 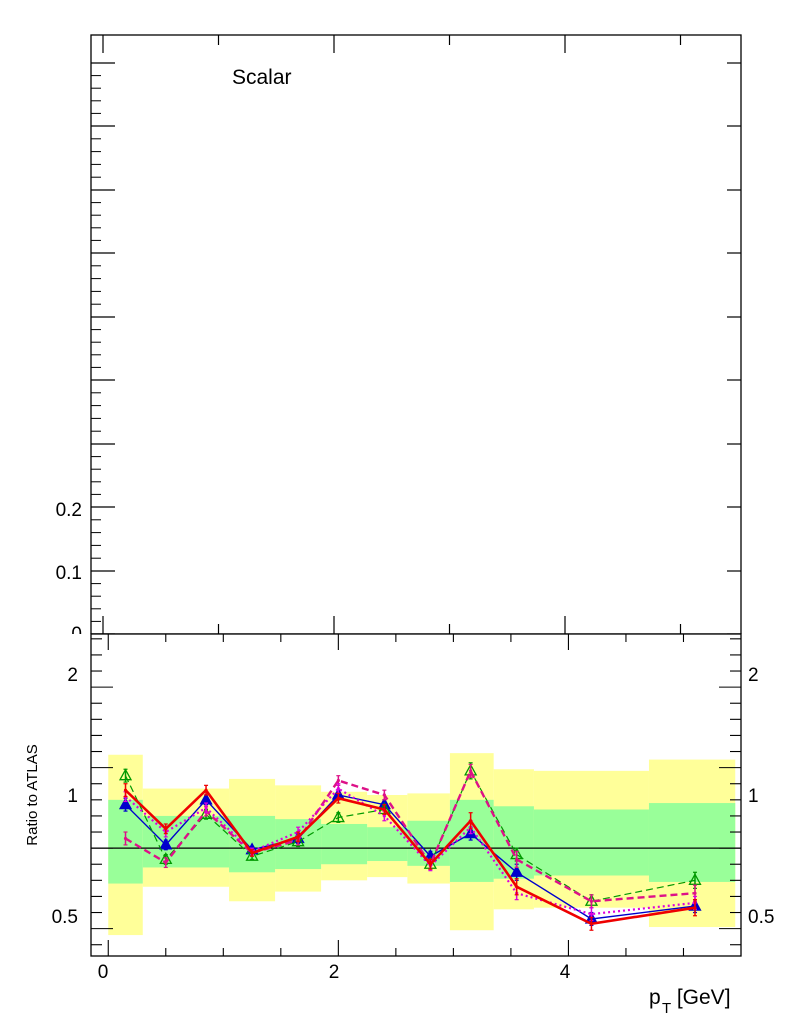 I want to click on ratio-panel-background, so click(x=393, y=644).